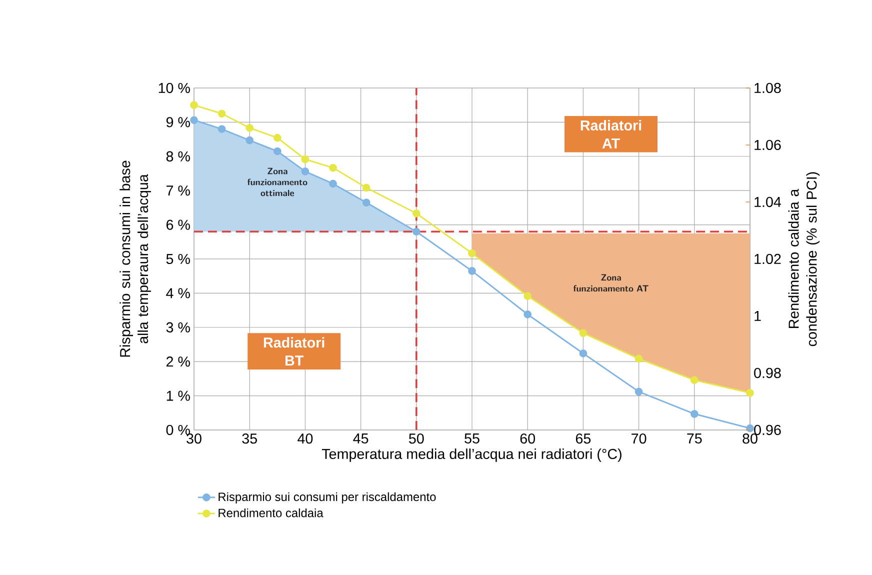 The width and height of the screenshot is (872, 575). What do you see at coordinates (178, 430) in the screenshot?
I see `y-tick-label: 0 %` at bounding box center [178, 430].